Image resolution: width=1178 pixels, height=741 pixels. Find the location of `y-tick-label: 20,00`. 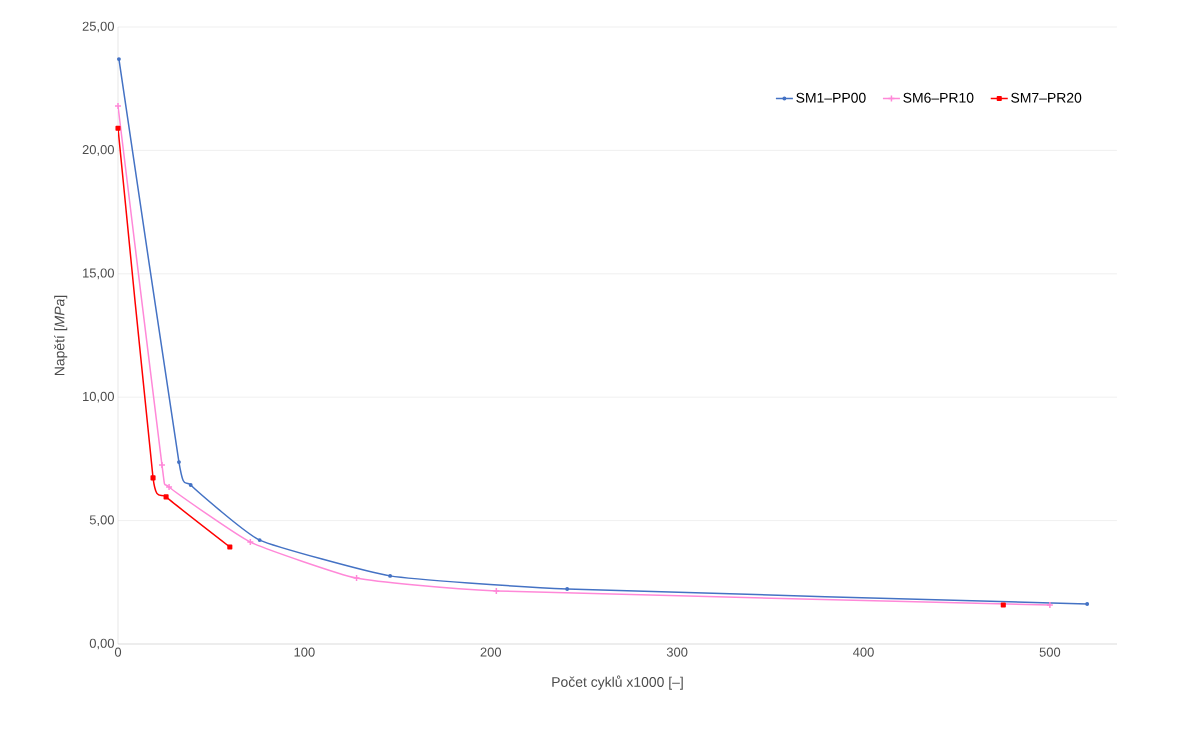

y-tick-label: 20,00 is located at coordinates (98, 150).